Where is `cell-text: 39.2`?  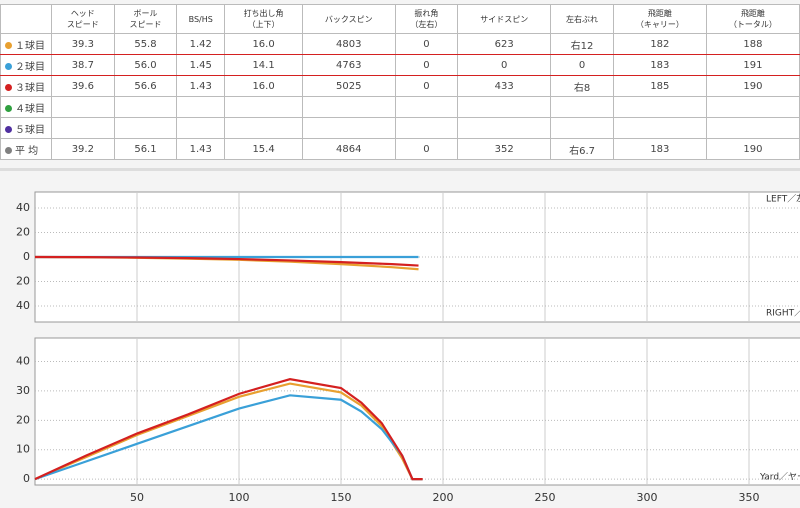 cell-text: 39.2 is located at coordinates (82, 149).